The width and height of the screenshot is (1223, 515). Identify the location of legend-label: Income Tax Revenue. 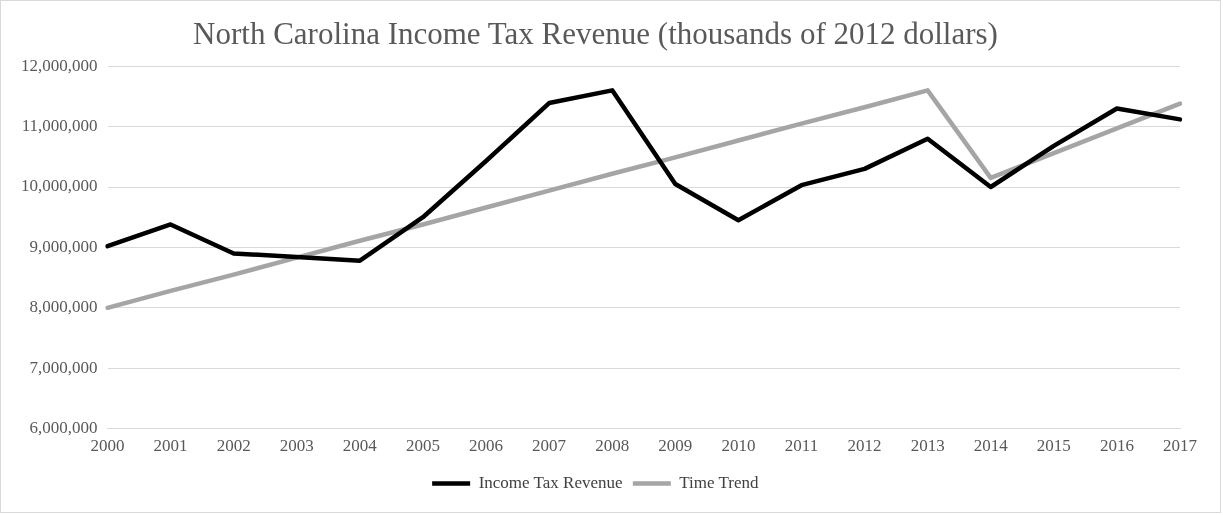
(550, 482).